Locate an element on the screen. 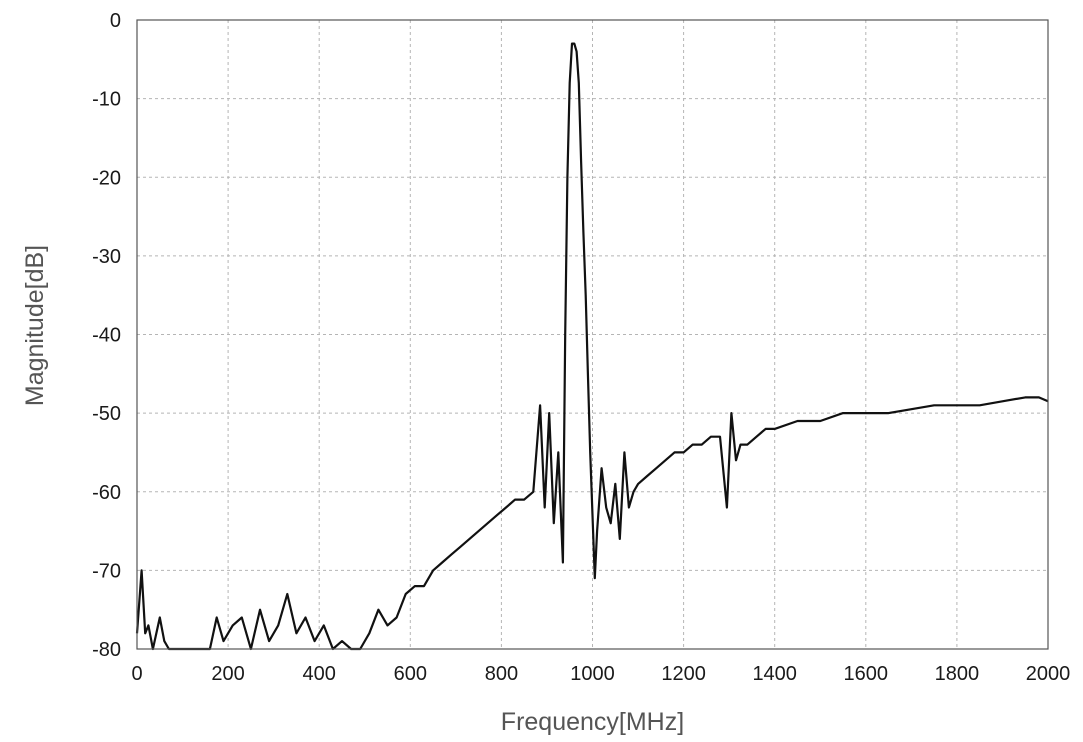 The image size is (1083, 742). y-tick-label: -10 is located at coordinates (106, 100).